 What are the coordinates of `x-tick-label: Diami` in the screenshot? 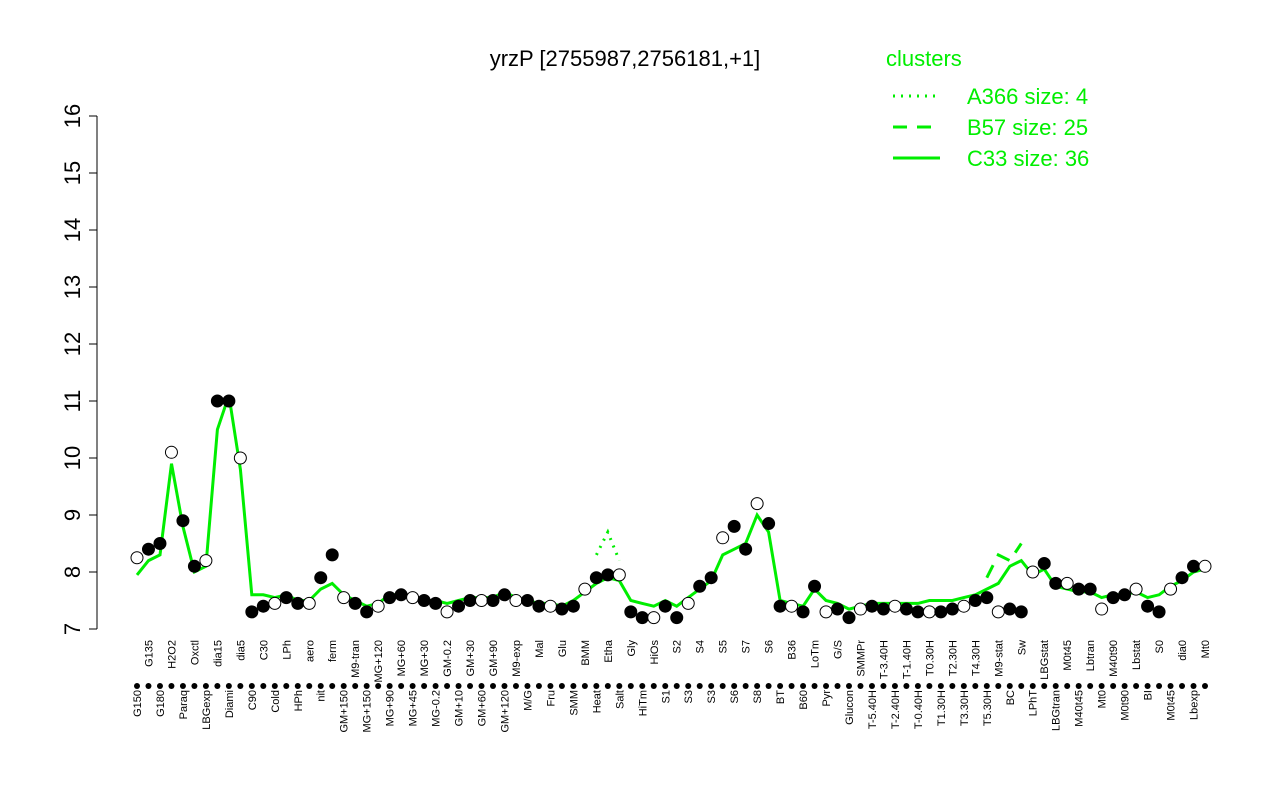 It's located at (230, 704).